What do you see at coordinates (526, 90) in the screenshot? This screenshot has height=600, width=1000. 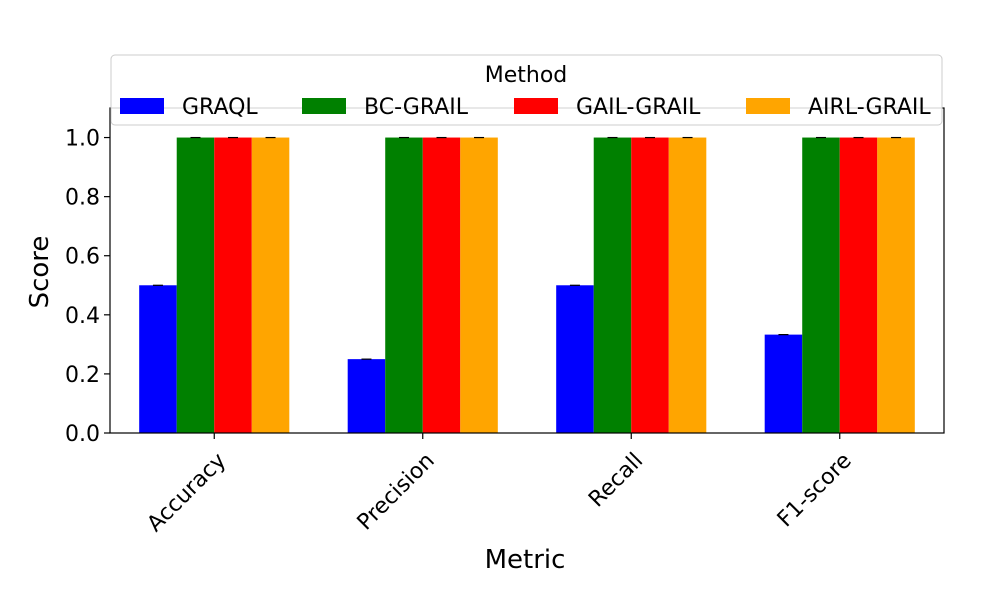 I see `legend: Method GRAQL BC-GRAIL GAIL-GRAIL AIRL-GRAIL` at bounding box center [526, 90].